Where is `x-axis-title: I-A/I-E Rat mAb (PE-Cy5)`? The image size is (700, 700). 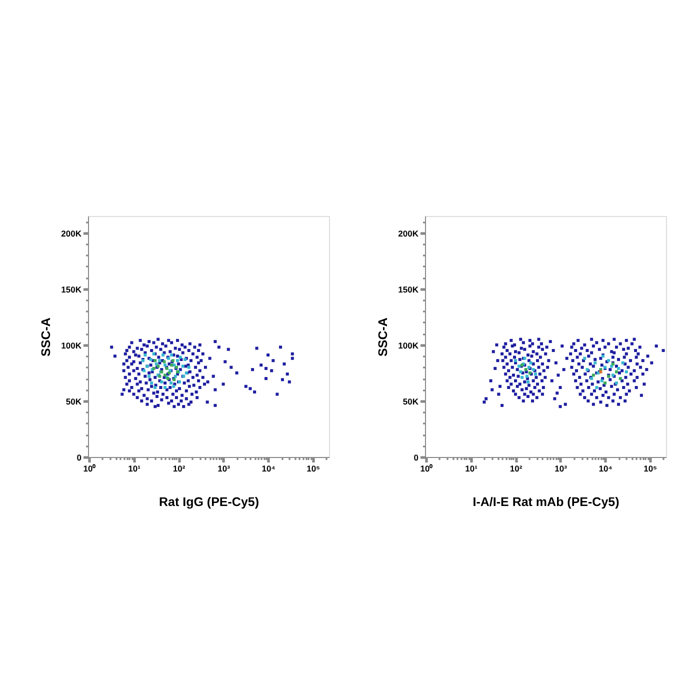 x-axis-title: I-A/I-E Rat mAb (PE-Cy5) is located at coordinates (546, 502).